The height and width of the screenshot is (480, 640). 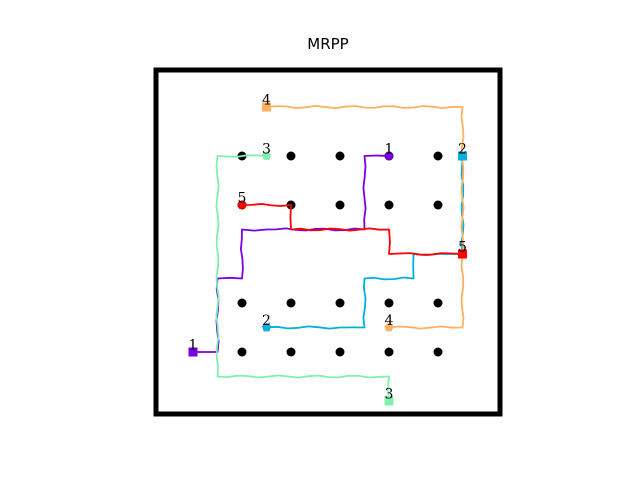 What do you see at coordinates (242, 204) in the screenshot?
I see `agent-5-goal-marker` at bounding box center [242, 204].